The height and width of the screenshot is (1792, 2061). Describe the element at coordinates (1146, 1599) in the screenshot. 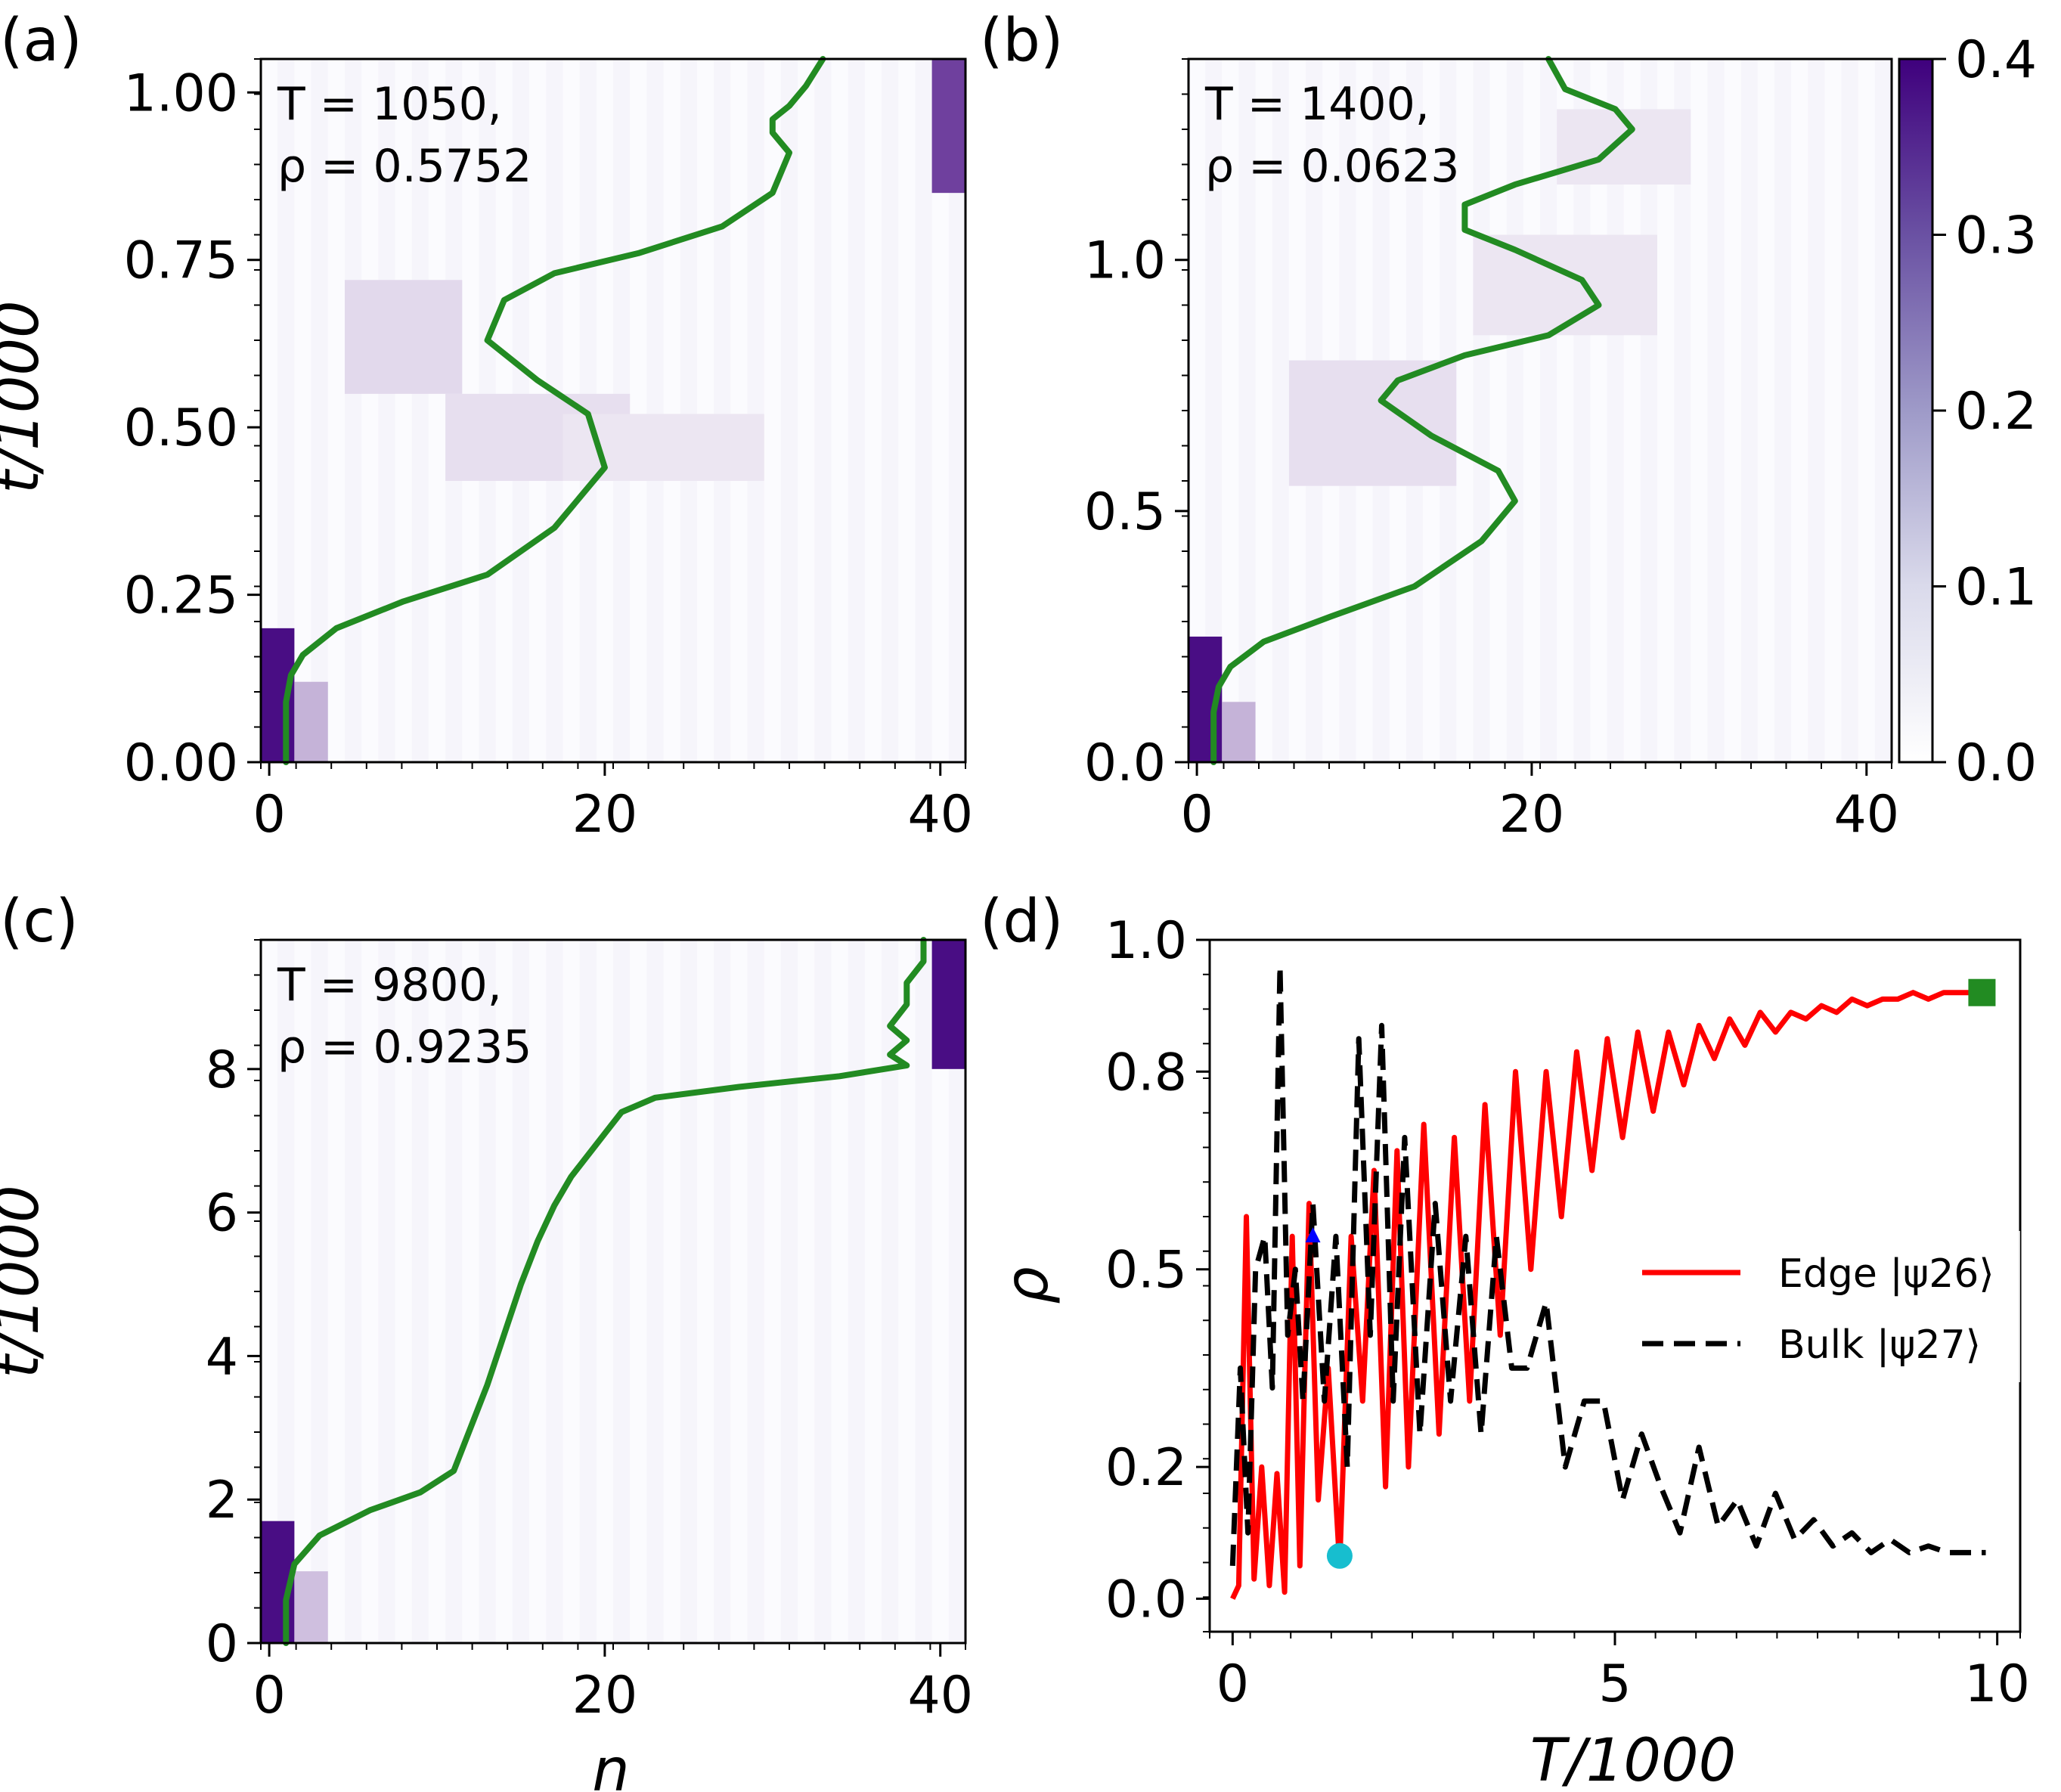

I see `panel-d-ytick-label: 0.0` at that location.